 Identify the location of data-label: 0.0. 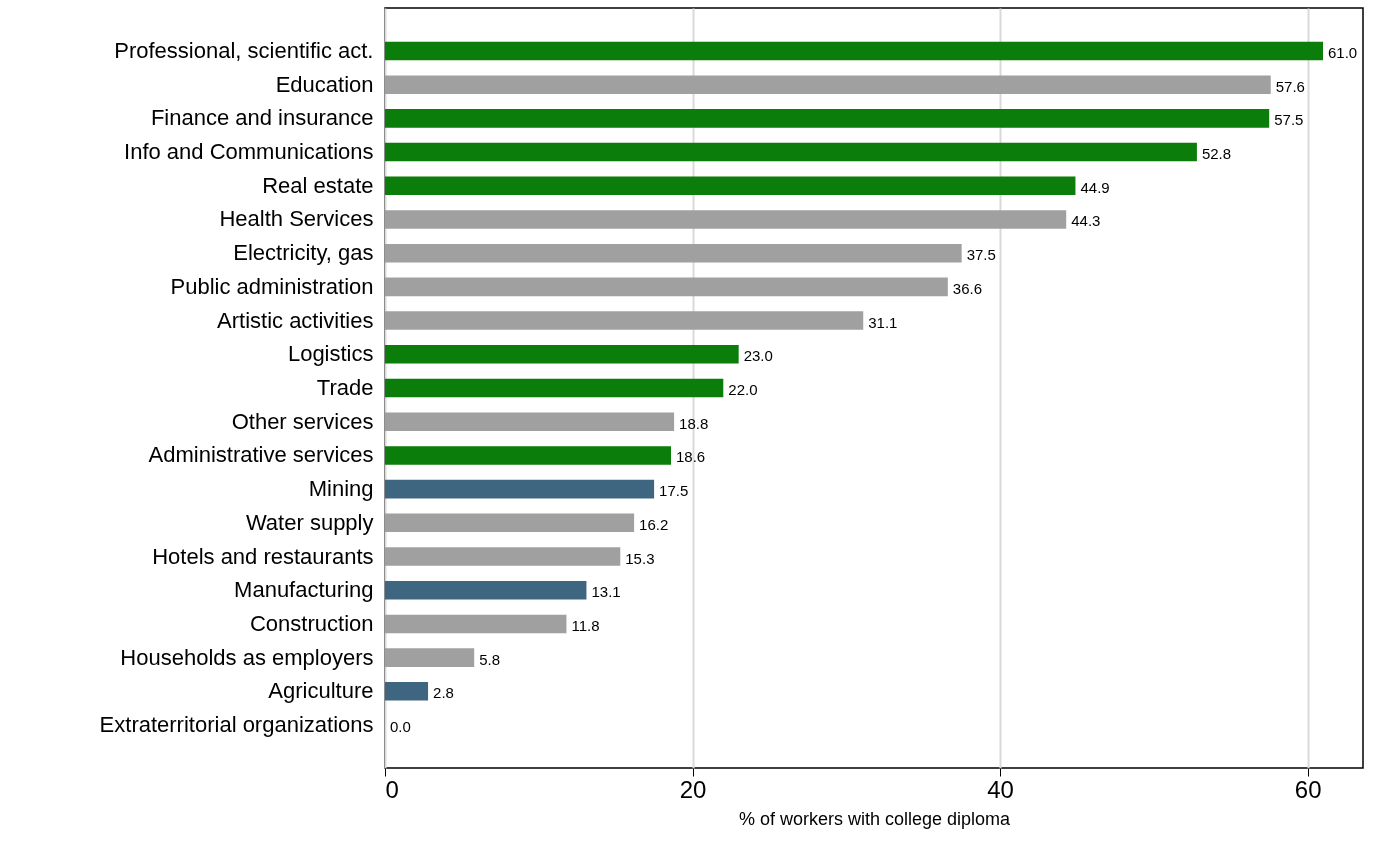
(400, 727).